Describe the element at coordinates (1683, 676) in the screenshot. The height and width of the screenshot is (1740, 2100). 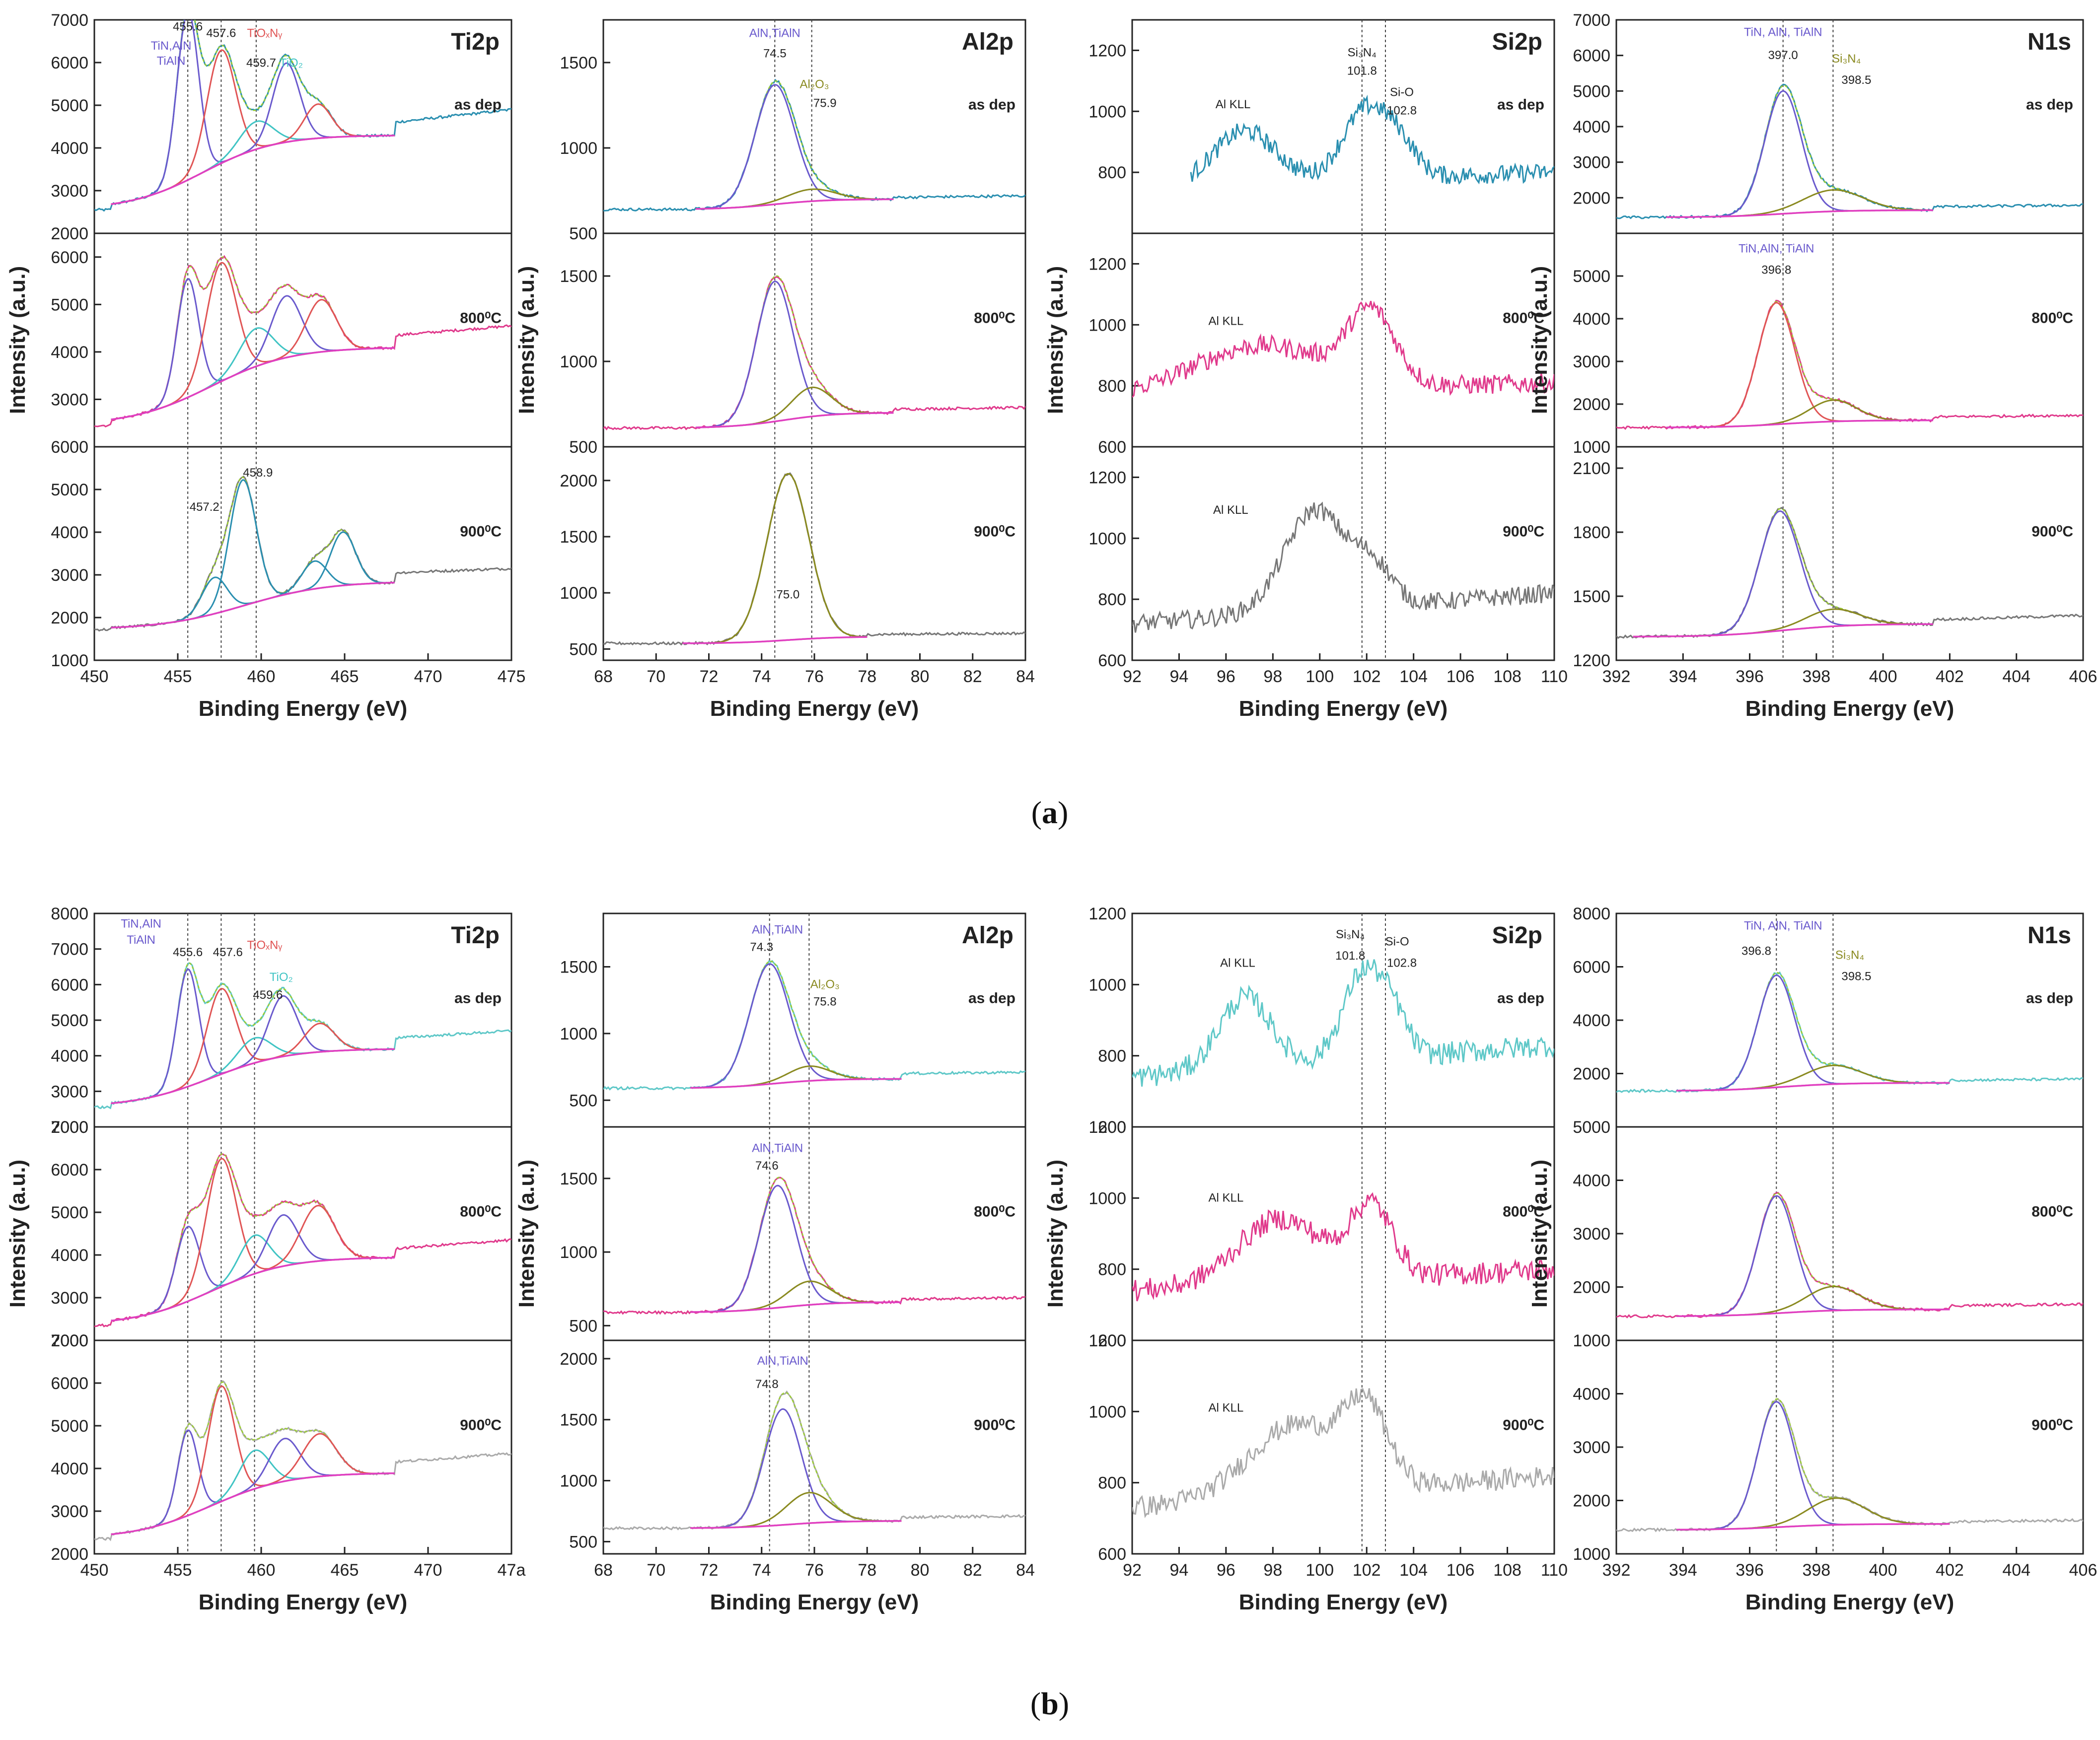
I see `x-tick-label: 394` at that location.